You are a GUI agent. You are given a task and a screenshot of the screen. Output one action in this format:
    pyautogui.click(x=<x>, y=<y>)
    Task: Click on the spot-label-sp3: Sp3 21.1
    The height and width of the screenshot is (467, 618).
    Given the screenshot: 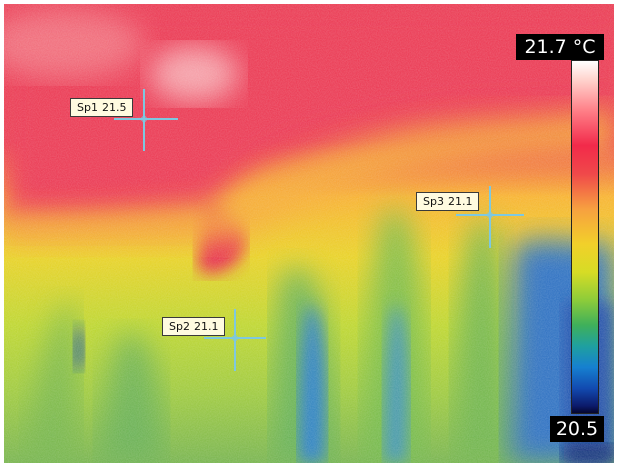 What is the action you would take?
    pyautogui.click(x=448, y=201)
    